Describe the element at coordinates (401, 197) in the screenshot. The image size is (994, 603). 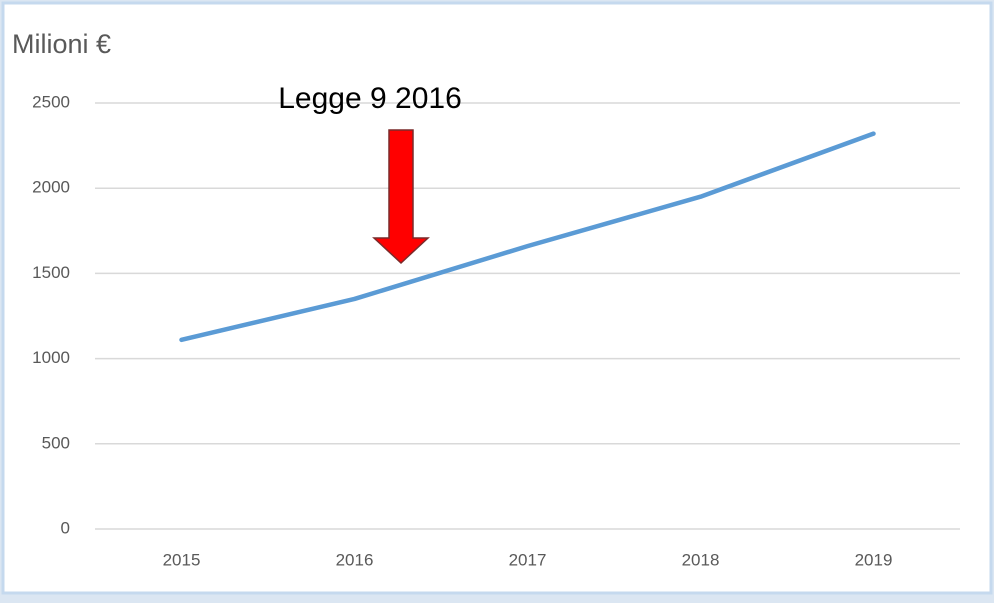
I see `annotation-arrow` at that location.